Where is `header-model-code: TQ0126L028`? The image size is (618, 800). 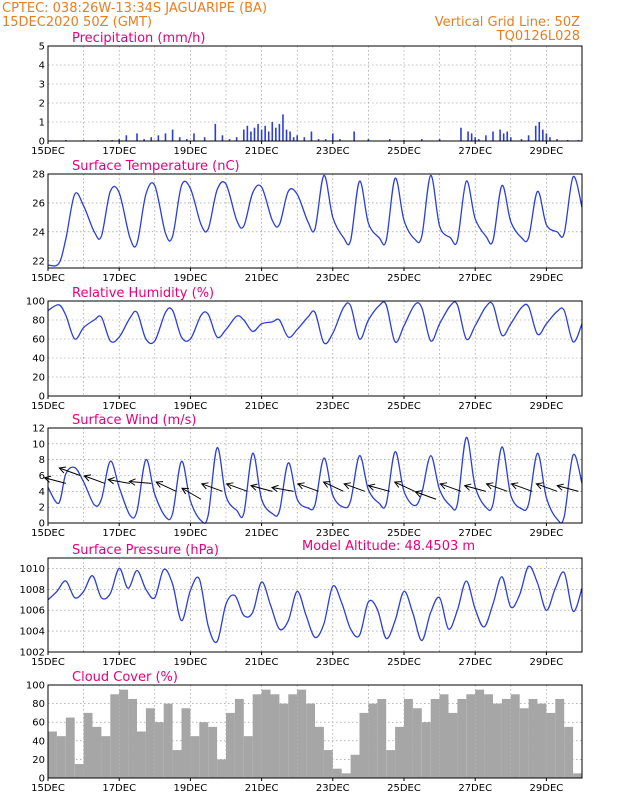 header-model-code: TQ0126L028 is located at coordinates (538, 36).